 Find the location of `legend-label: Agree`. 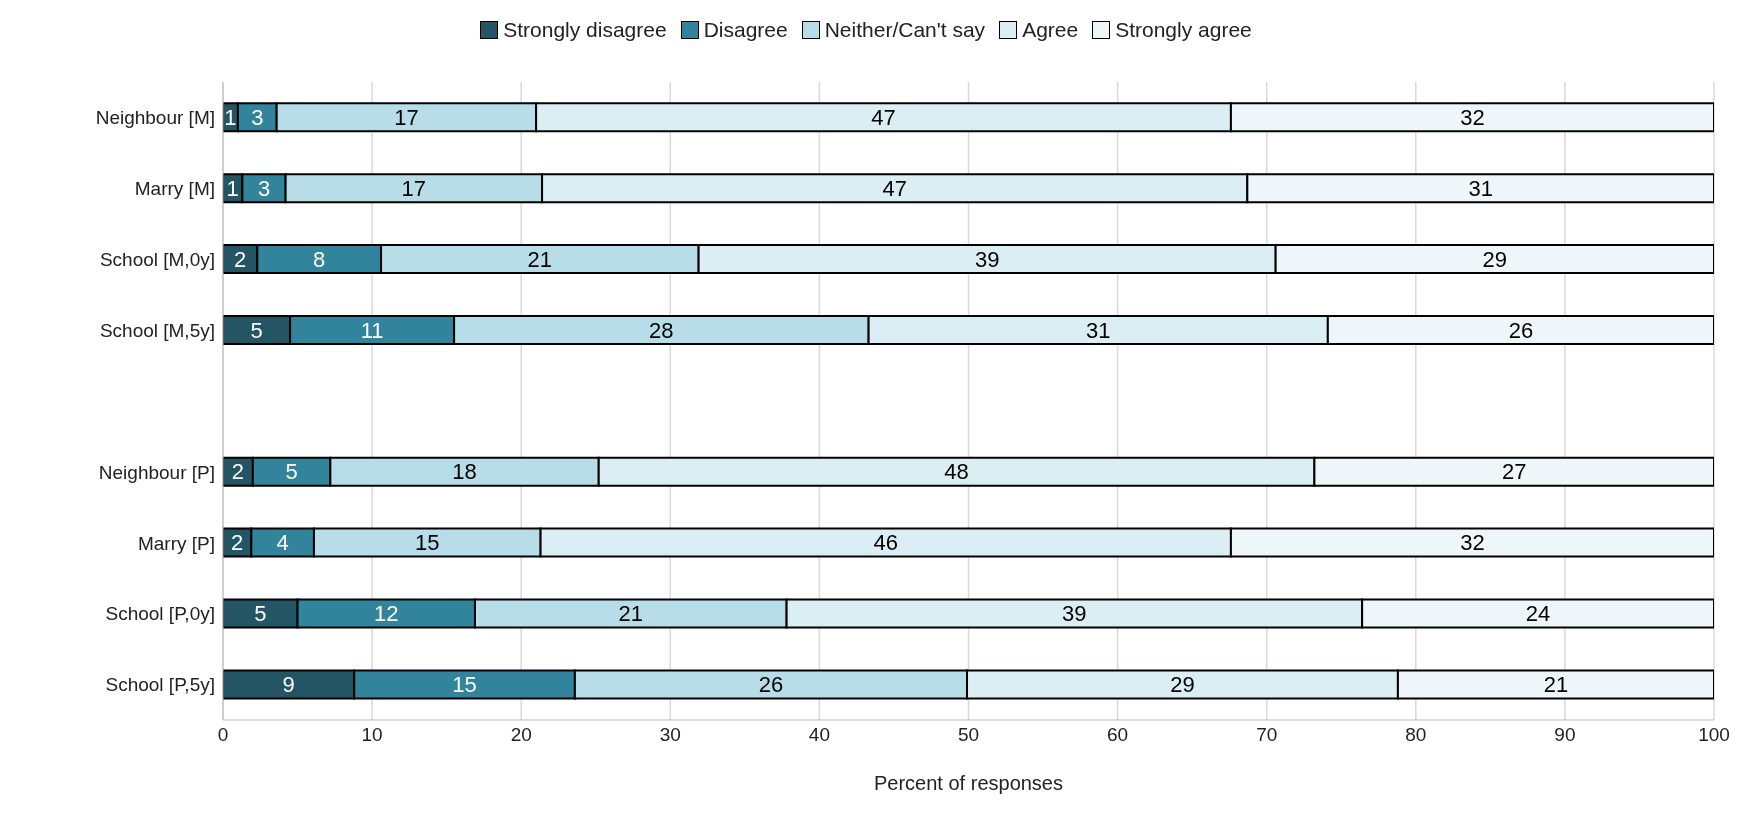

legend-label: Agree is located at coordinates (1050, 30).